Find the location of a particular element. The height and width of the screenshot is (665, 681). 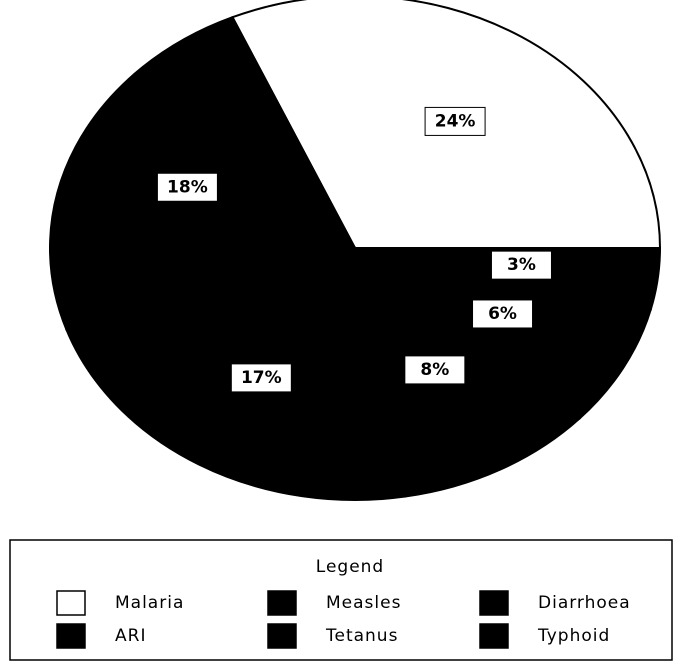

legend-label: Diarrhoea is located at coordinates (584, 603).